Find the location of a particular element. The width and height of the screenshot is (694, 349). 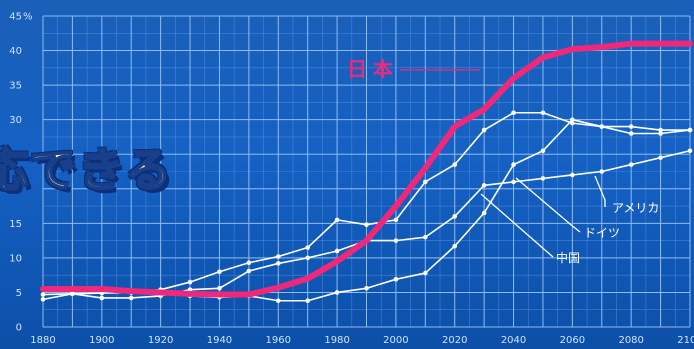

y-tick-label: 35 is located at coordinates (15, 86).